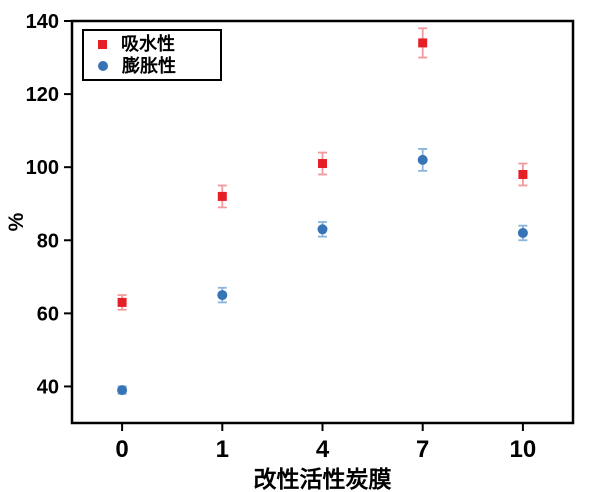 This screenshot has height=492, width=600. What do you see at coordinates (42, 22) in the screenshot?
I see `y-tick-label: 140` at bounding box center [42, 22].